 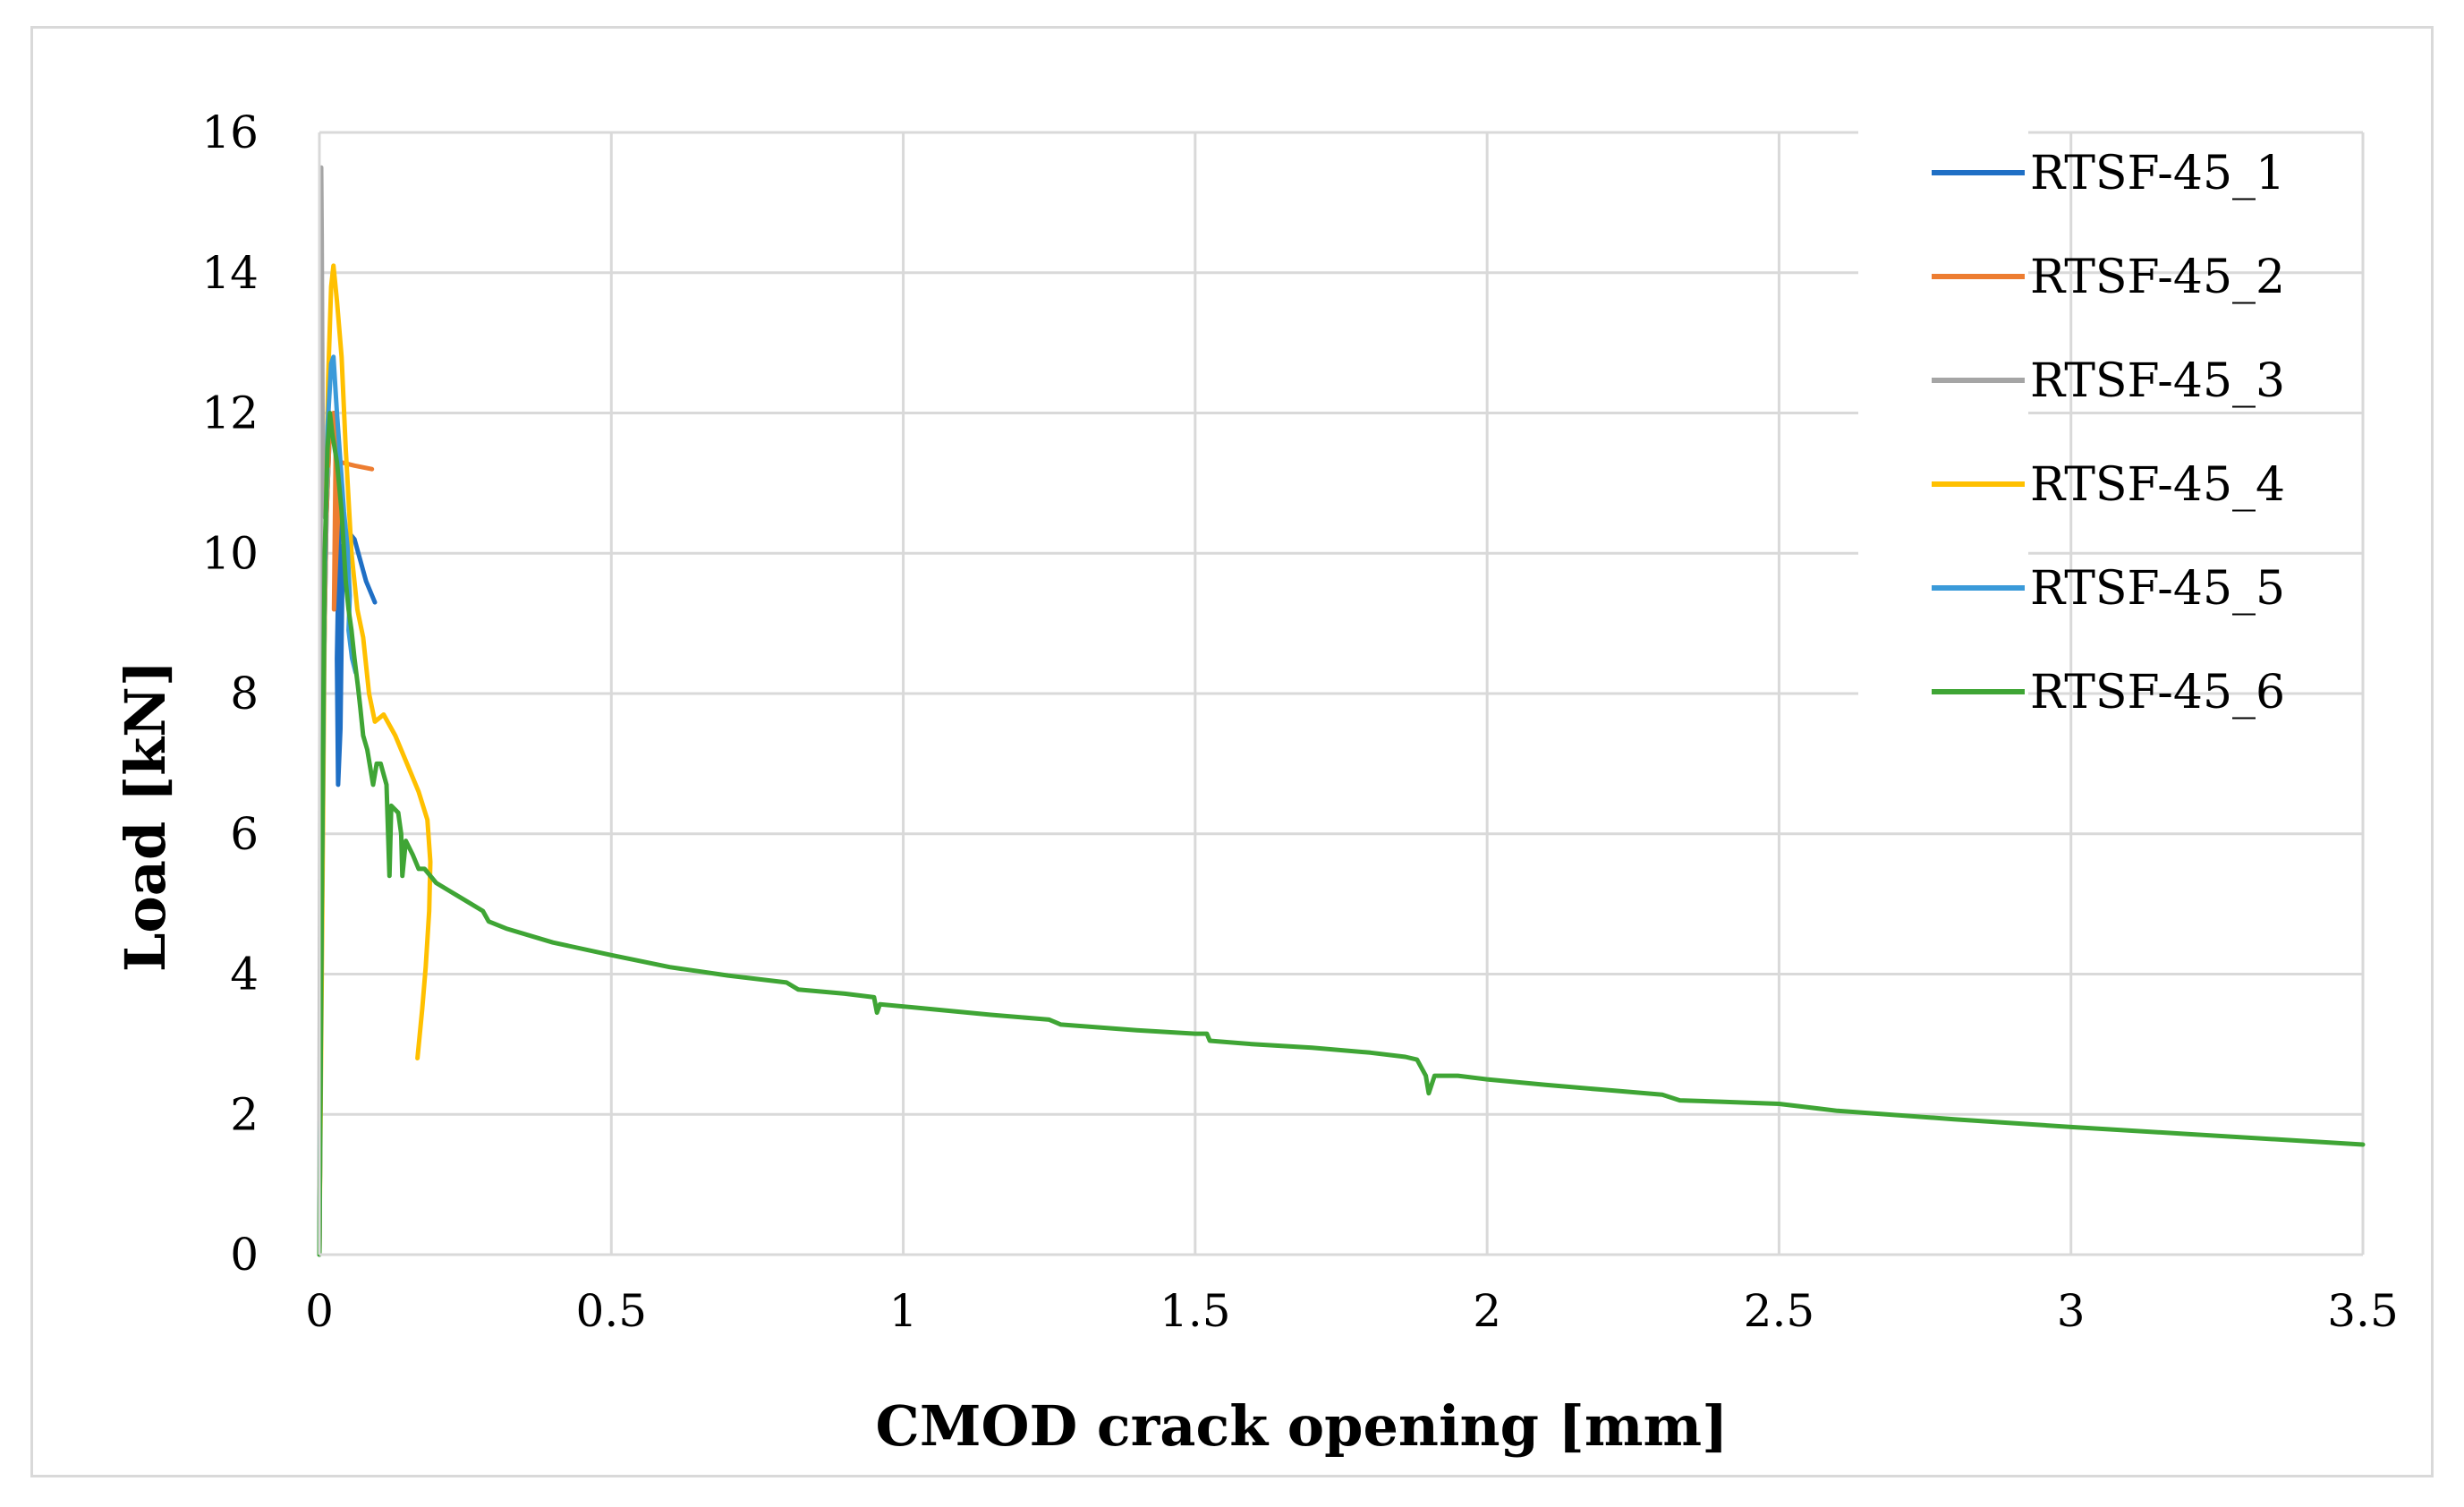 I want to click on legend-label-5: RTSF-45_5, so click(x=2158, y=589).